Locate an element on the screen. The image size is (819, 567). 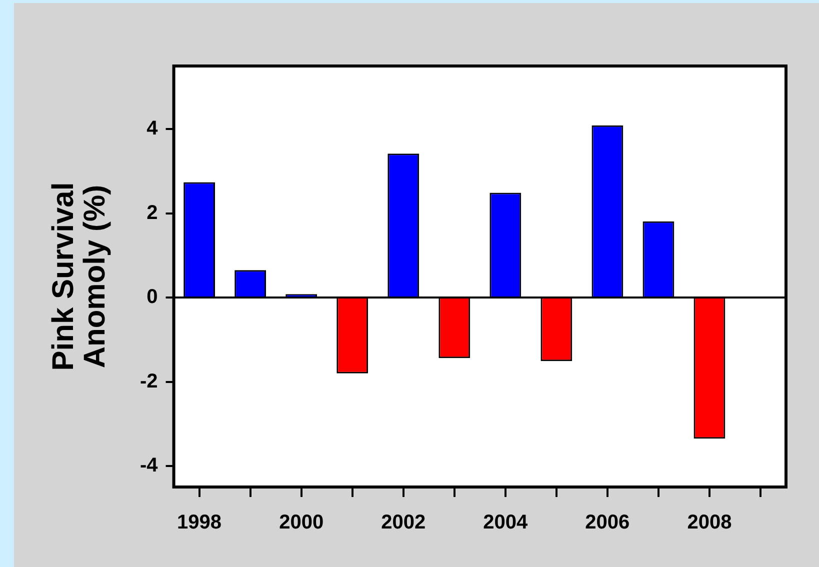
x-tick-label: 2000 is located at coordinates (301, 523).